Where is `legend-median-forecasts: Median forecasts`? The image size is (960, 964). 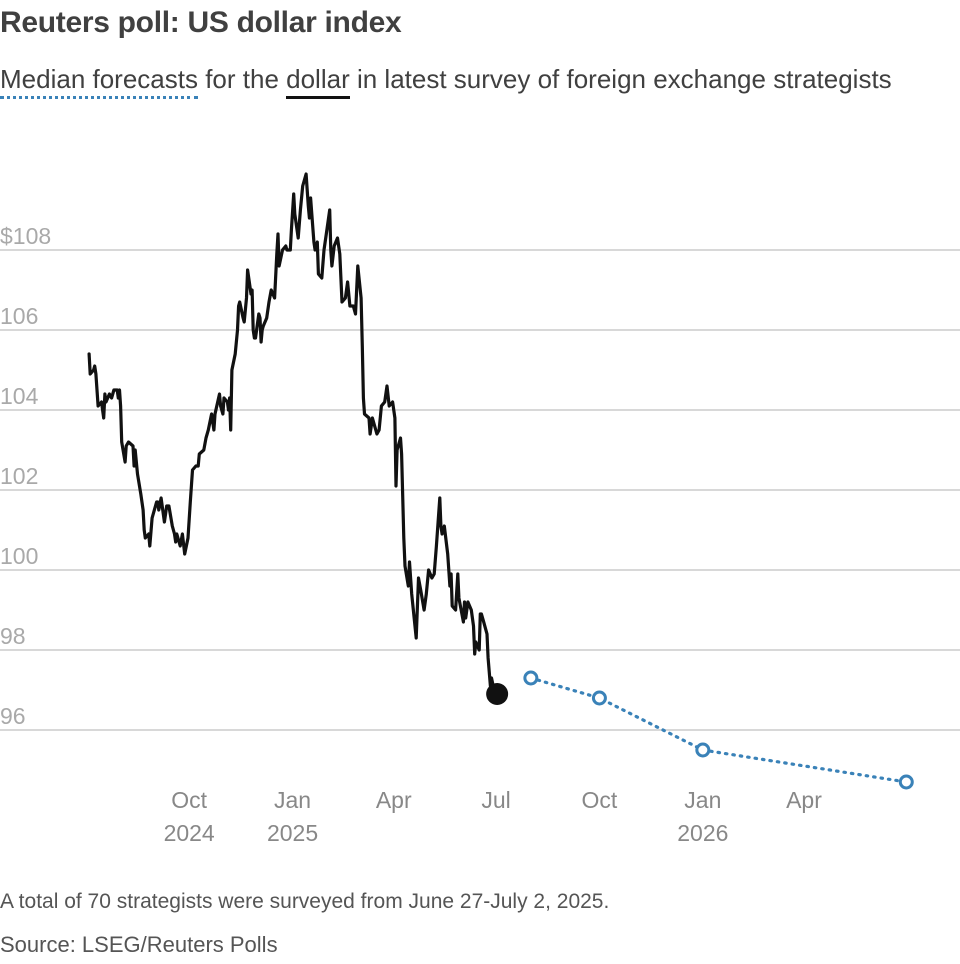
legend-median-forecasts: Median forecasts is located at coordinates (99, 81).